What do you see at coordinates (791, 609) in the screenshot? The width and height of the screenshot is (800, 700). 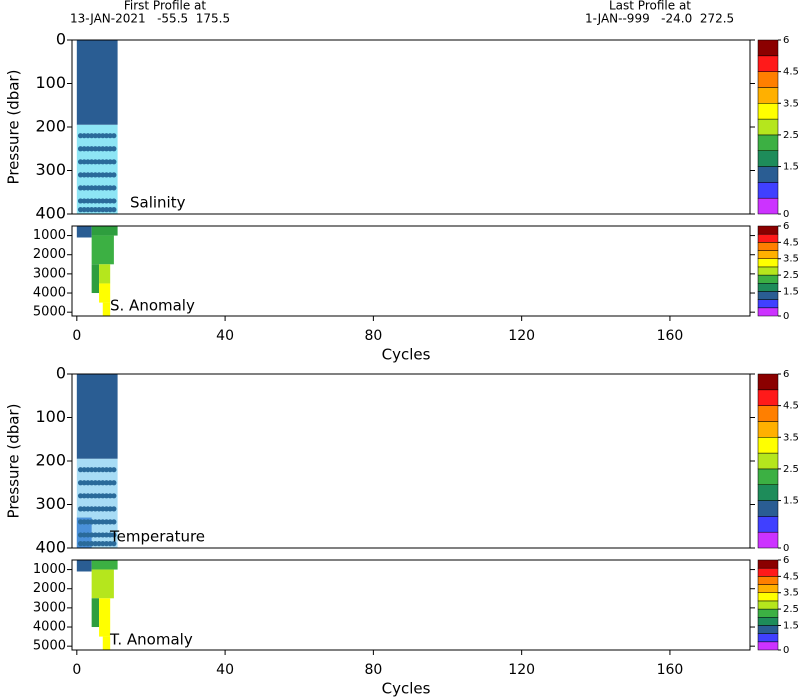 I see `colorbar-tick-label: 2.5` at bounding box center [791, 609].